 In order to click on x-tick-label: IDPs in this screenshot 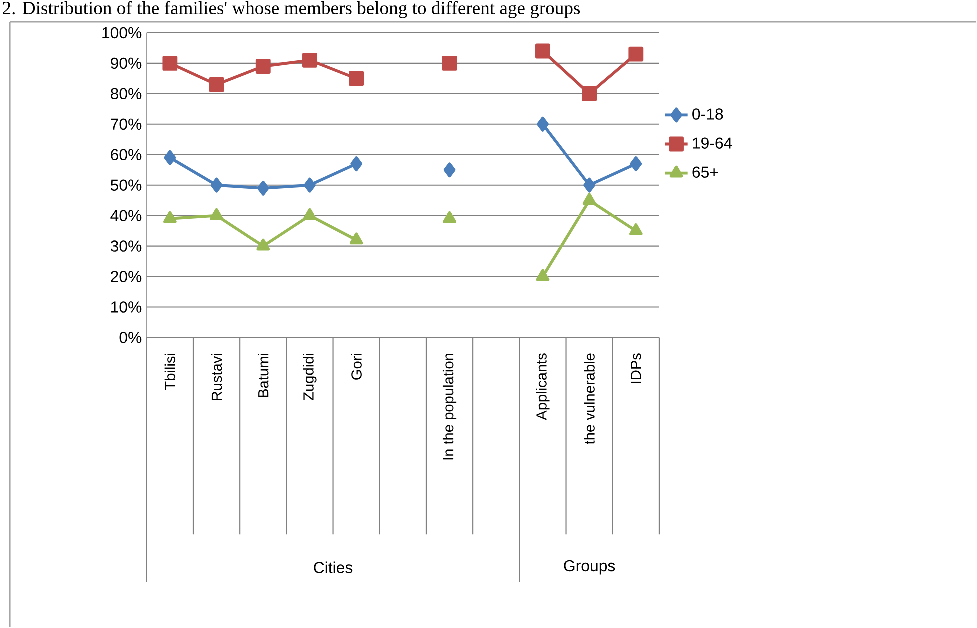, I will do `click(636, 368)`.